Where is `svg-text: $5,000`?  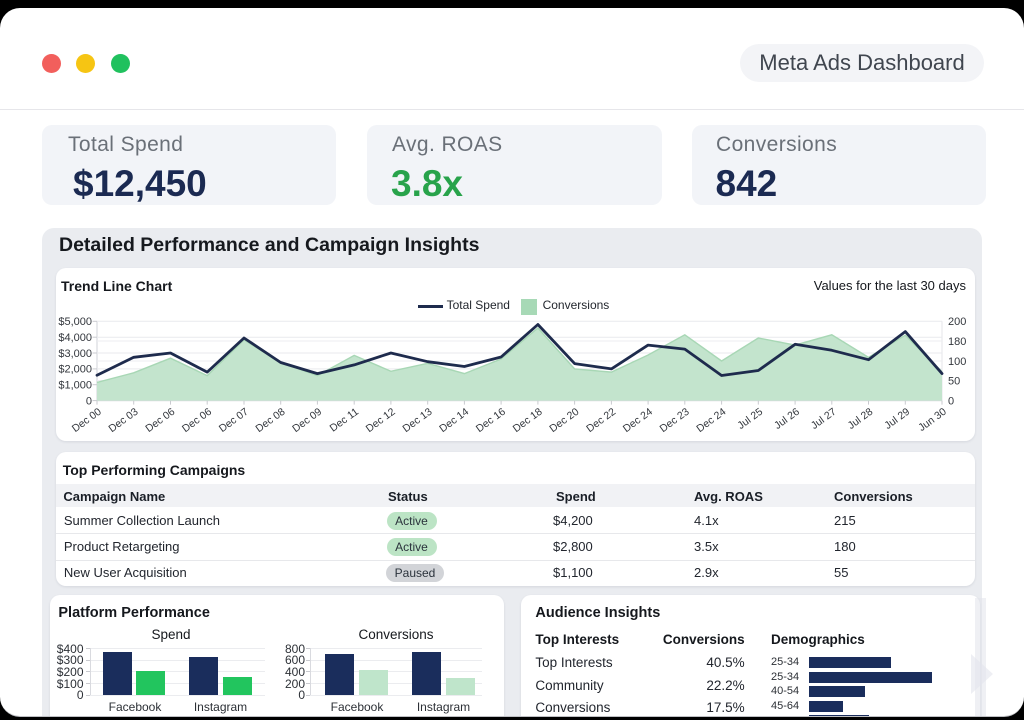
svg-text: $5,000 is located at coordinates (75, 322).